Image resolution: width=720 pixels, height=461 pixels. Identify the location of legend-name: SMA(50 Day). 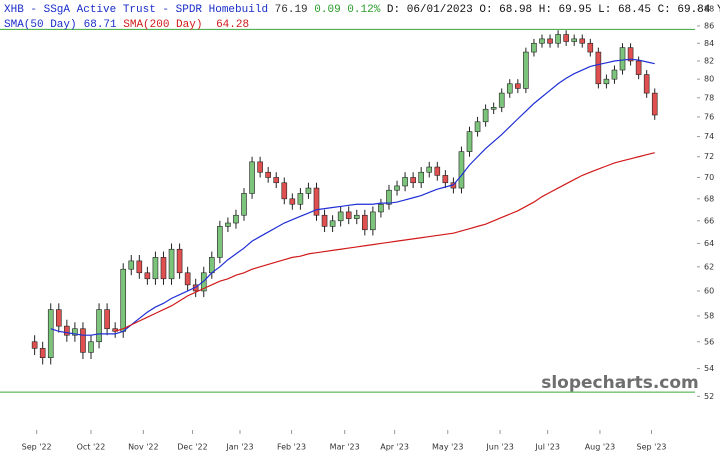
(40, 25).